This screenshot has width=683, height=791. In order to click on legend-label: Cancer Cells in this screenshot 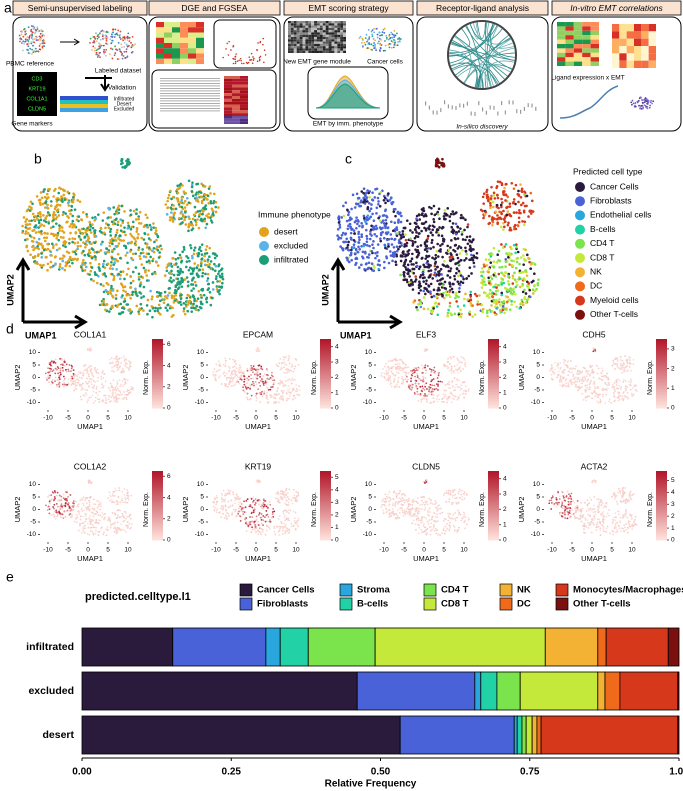, I will do `click(614, 186)`.